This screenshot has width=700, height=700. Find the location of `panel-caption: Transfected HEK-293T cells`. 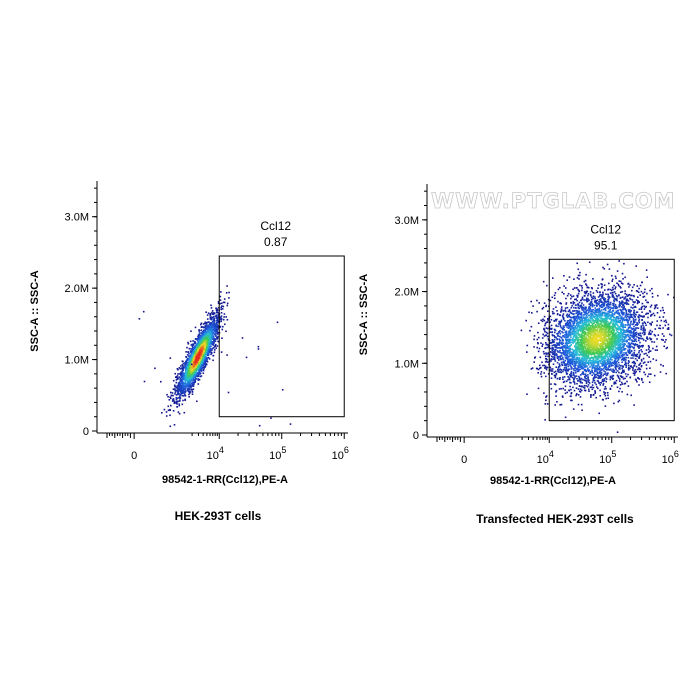

panel-caption: Transfected HEK-293T cells is located at coordinates (555, 519).